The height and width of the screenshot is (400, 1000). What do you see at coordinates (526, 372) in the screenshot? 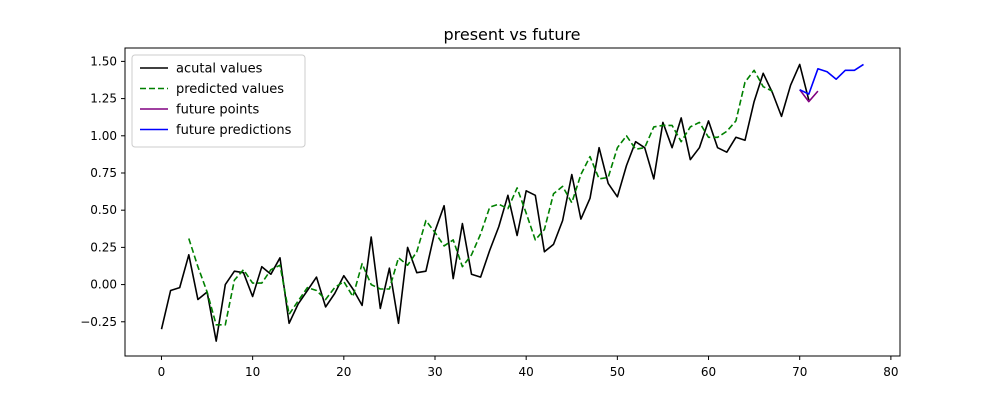
I see `x-tick-label: 40` at bounding box center [526, 372].